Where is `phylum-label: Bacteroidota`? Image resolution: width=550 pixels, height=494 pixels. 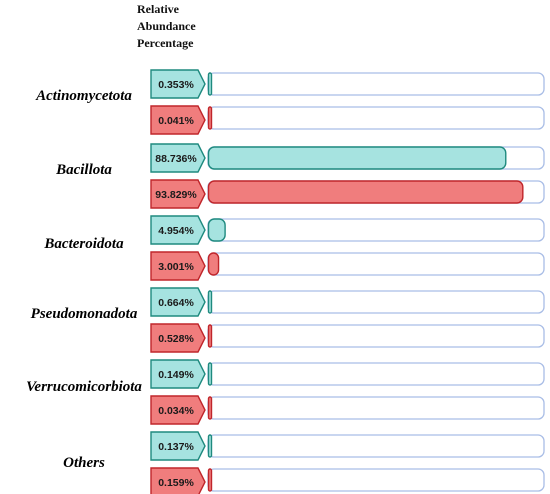 phylum-label: Bacteroidota is located at coordinates (83, 244).